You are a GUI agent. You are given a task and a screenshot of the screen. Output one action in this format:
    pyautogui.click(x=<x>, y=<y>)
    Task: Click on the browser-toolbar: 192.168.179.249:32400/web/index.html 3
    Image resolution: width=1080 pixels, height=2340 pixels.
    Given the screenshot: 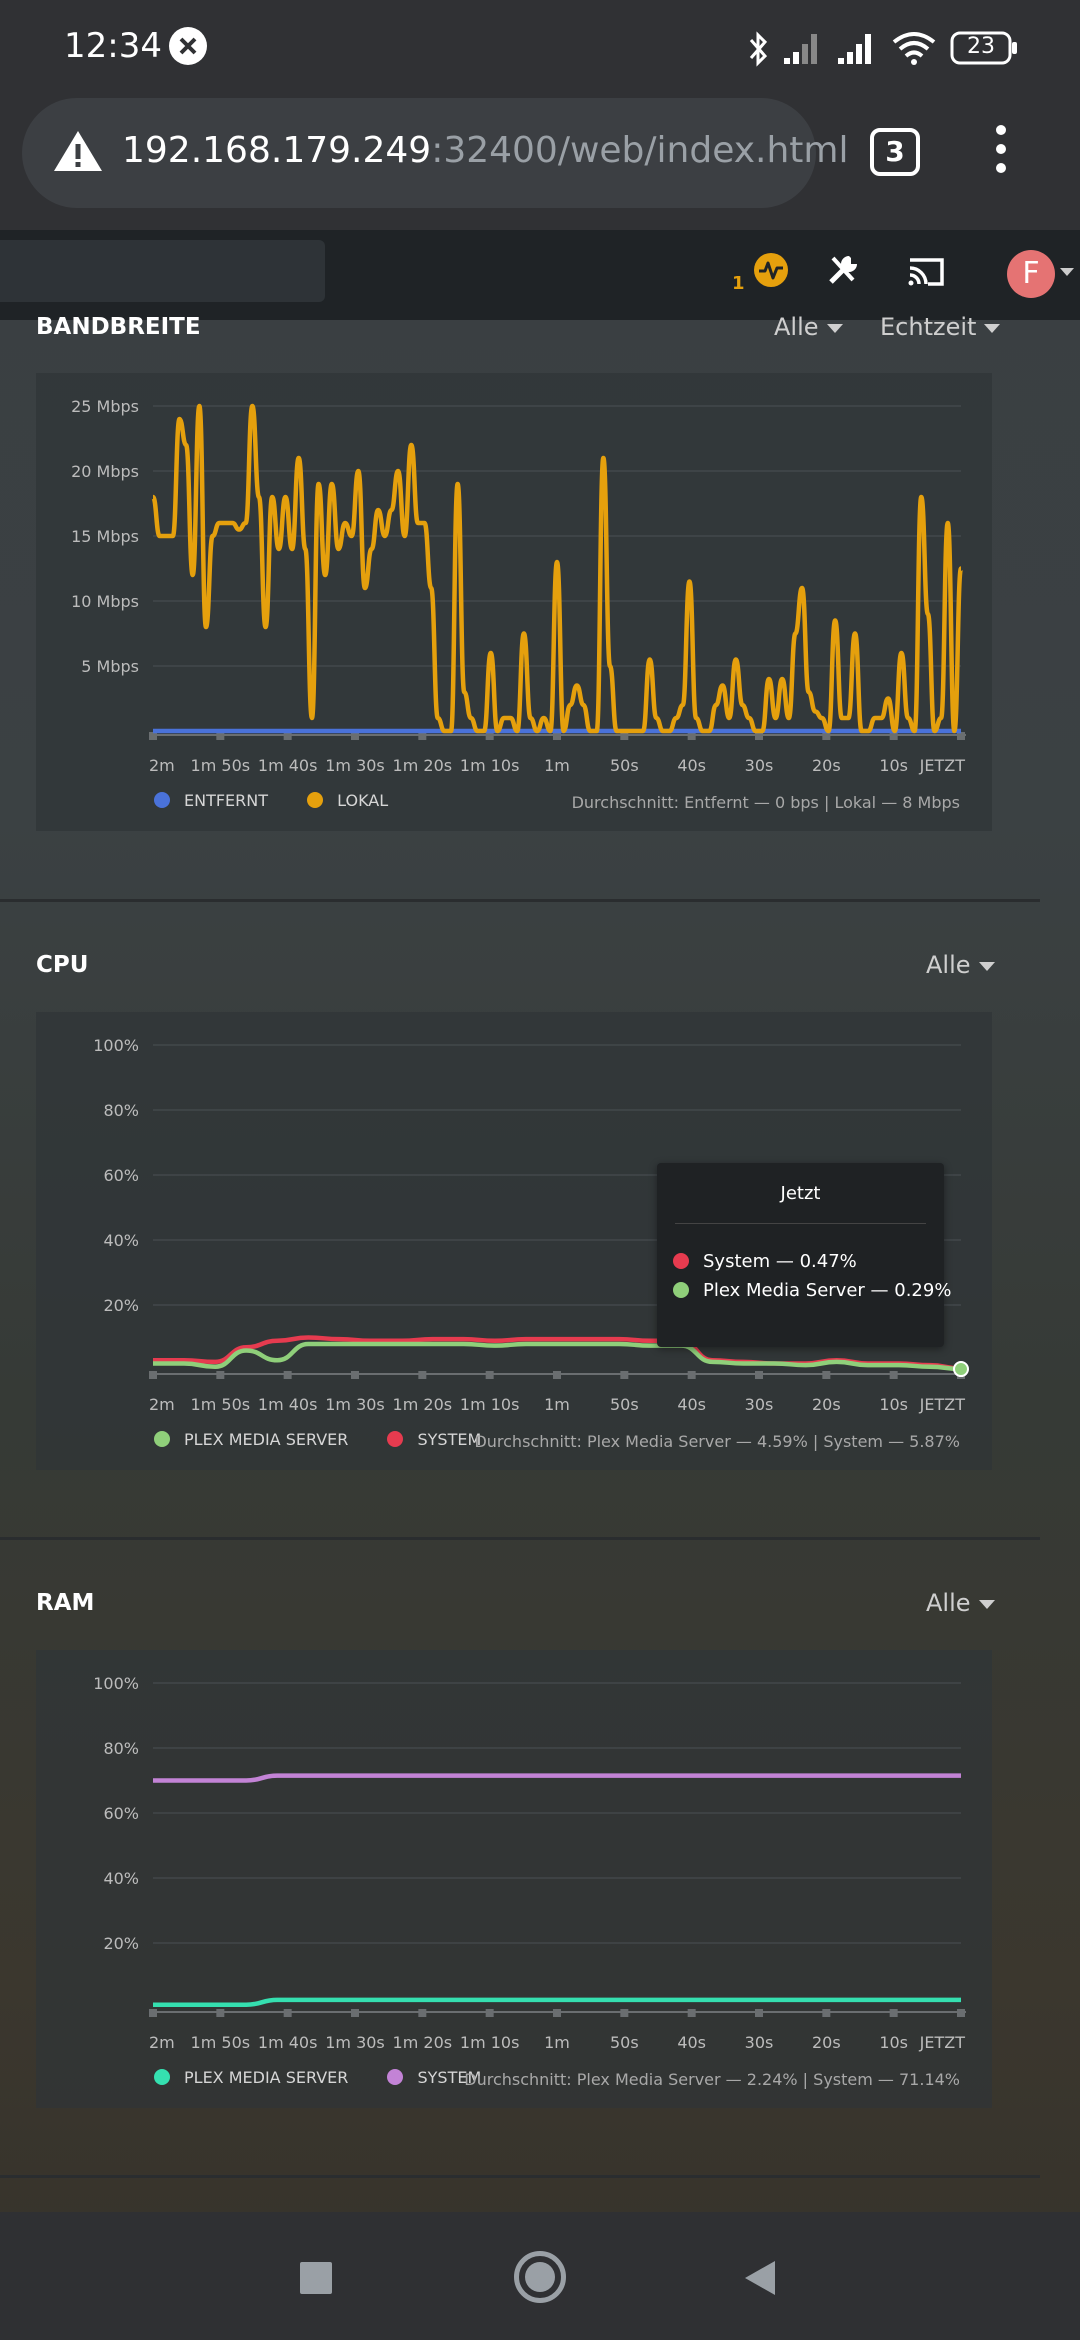 What is the action you would take?
    pyautogui.click(x=540, y=162)
    